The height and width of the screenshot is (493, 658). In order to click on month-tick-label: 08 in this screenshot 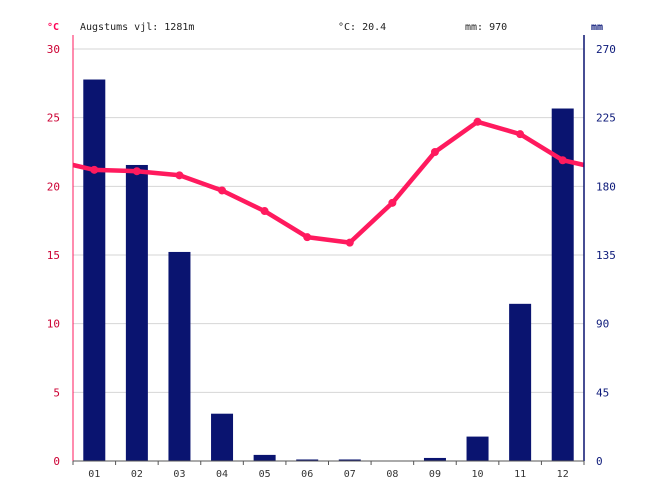, I will do `click(392, 474)`.